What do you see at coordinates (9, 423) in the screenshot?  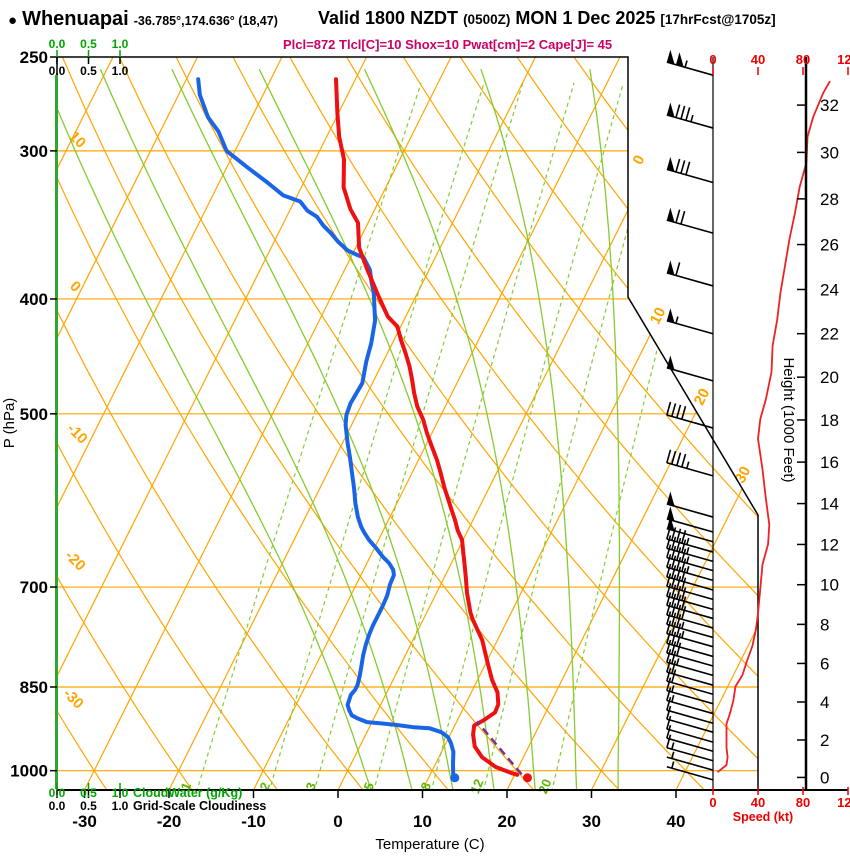 I see `svg-text: P (hPa)` at bounding box center [9, 423].